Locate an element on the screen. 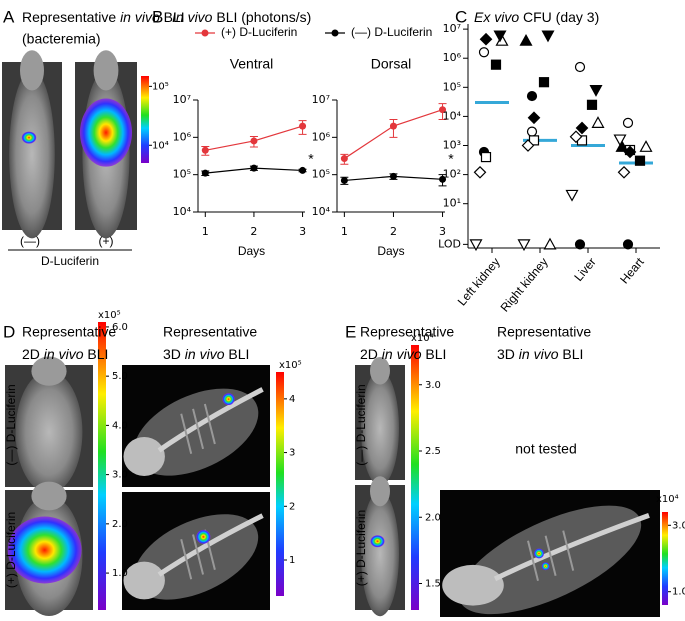 This screenshot has height=621, width=685. ct-spine is located at coordinates (210, 545).